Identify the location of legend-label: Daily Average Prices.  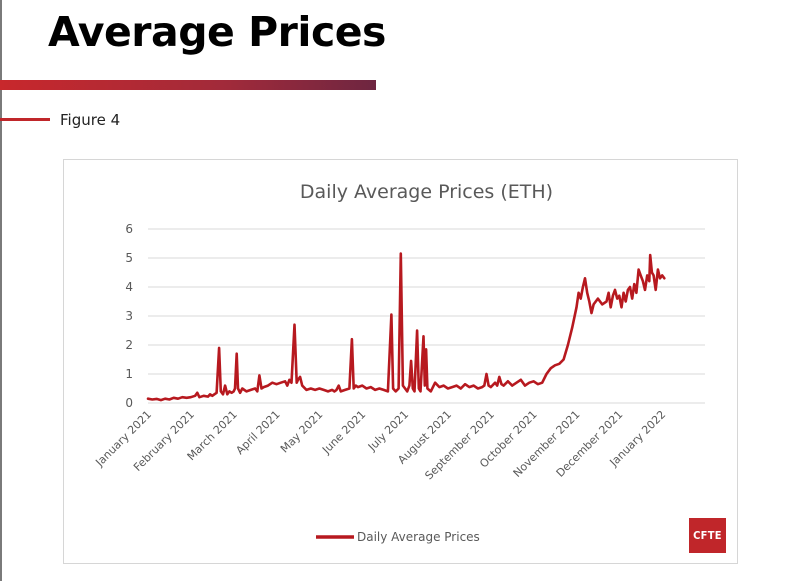
(418, 537).